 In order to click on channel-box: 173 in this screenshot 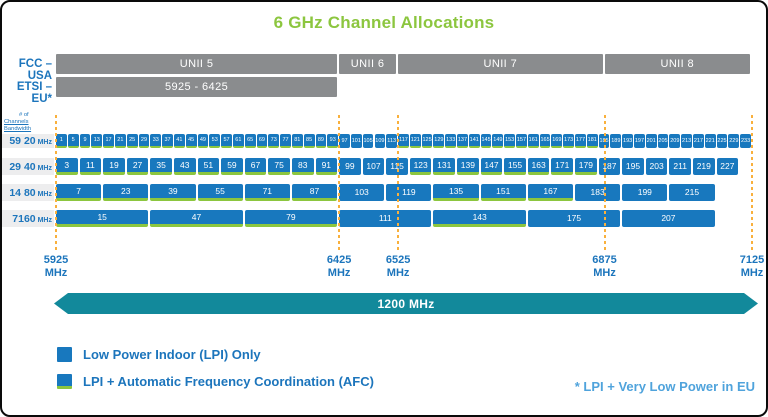, I will do `click(569, 141)`.